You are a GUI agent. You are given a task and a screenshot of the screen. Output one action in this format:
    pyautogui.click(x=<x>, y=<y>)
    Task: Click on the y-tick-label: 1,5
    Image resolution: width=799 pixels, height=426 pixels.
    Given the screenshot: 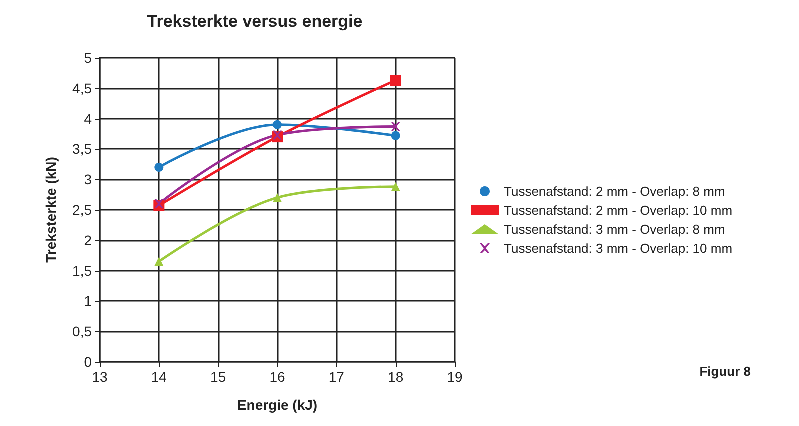 What is the action you would take?
    pyautogui.click(x=82, y=270)
    